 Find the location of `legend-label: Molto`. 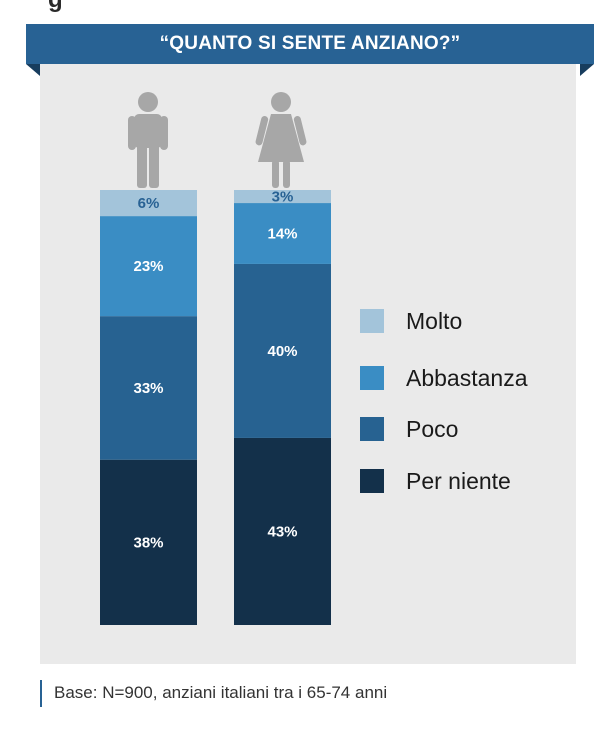

legend-label: Molto is located at coordinates (434, 321).